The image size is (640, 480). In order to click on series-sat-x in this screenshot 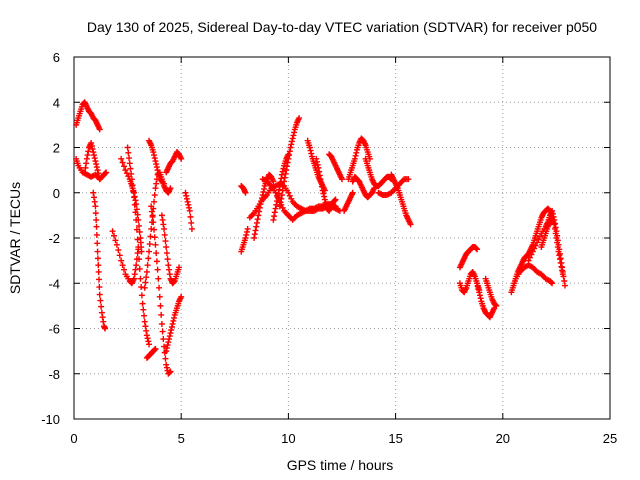, I will do `click(316, 165)`.